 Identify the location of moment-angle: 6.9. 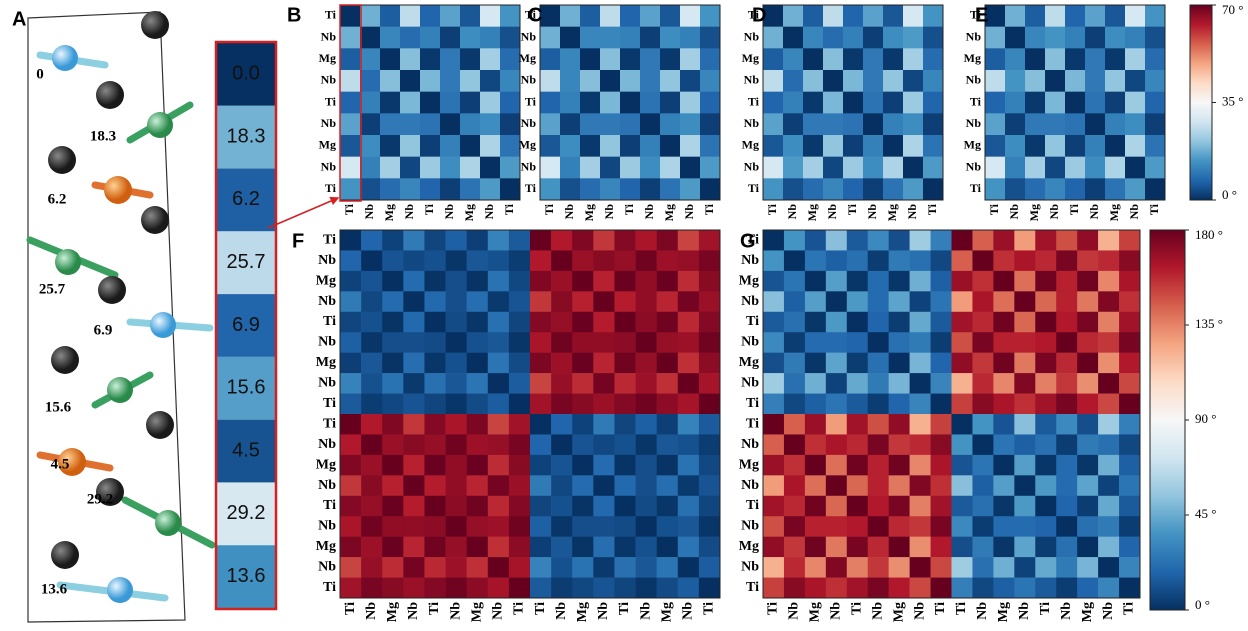
(103, 330).